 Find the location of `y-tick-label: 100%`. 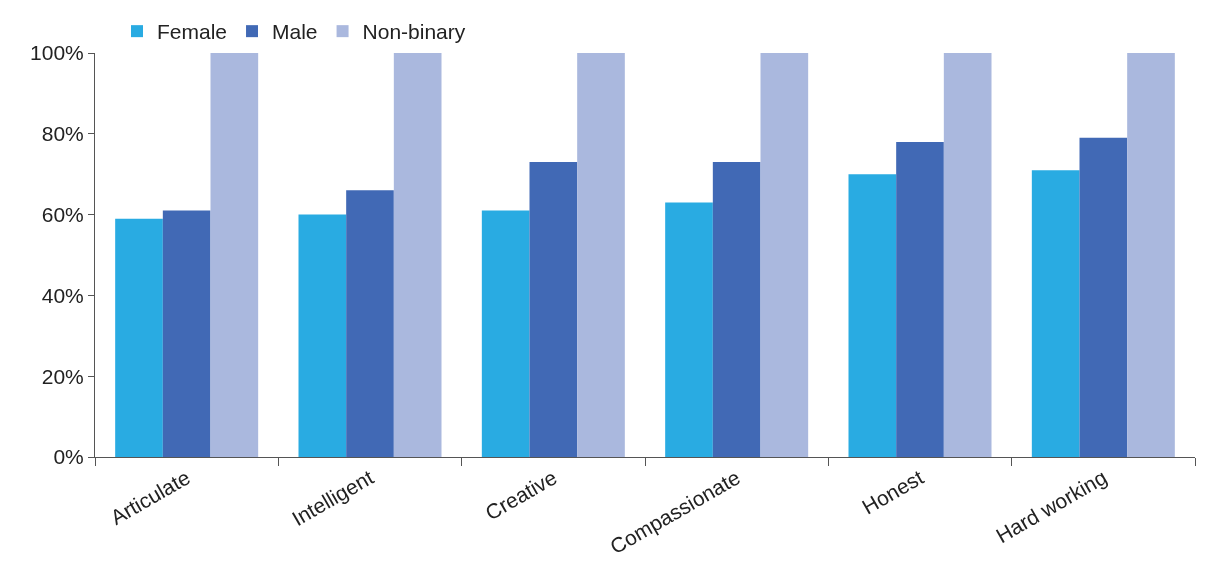

y-tick-label: 100% is located at coordinates (57, 53).